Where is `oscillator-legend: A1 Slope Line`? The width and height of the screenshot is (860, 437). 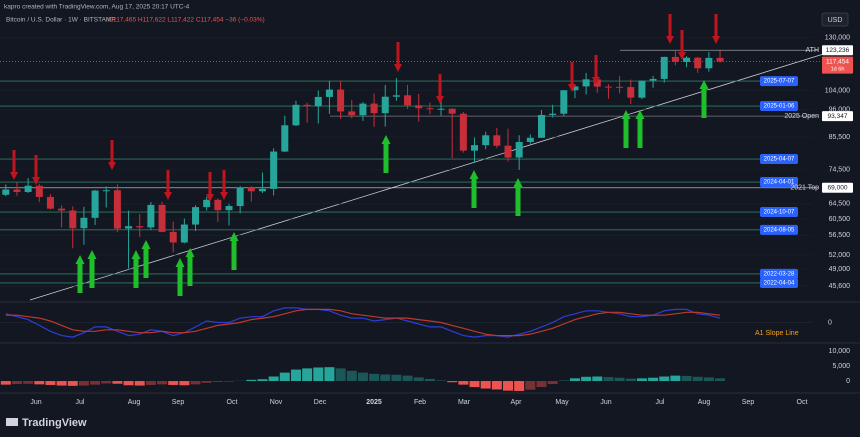 oscillator-legend: A1 Slope Line is located at coordinates (777, 333).